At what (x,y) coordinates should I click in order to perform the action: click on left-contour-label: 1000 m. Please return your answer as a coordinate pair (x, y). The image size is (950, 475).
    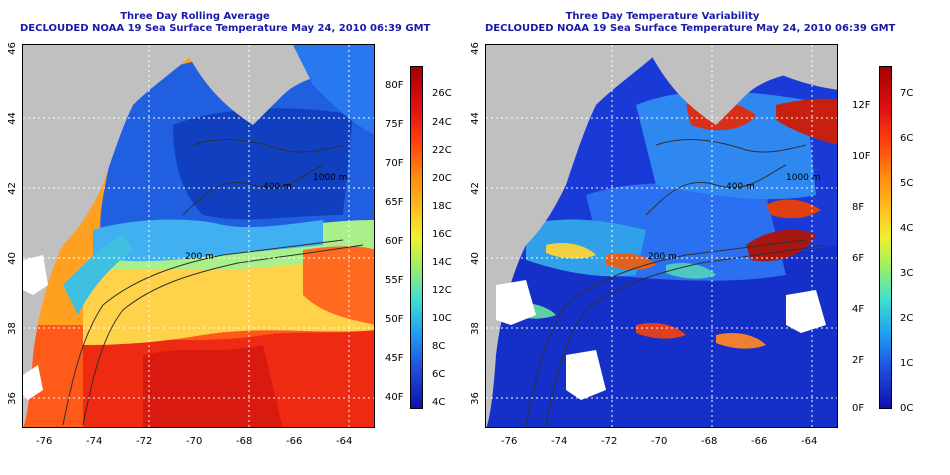
    Looking at the image, I should click on (330, 178).